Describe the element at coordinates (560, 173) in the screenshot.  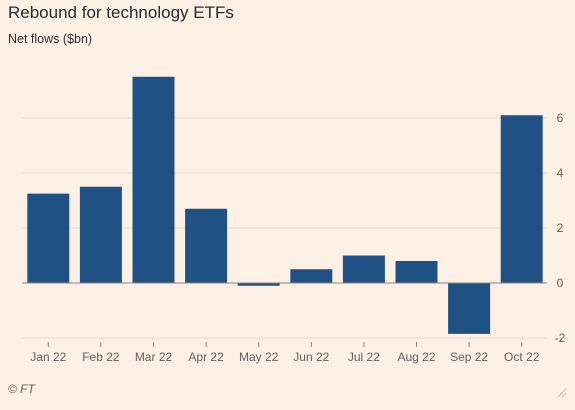
I see `y-tick-label-4: 4` at that location.